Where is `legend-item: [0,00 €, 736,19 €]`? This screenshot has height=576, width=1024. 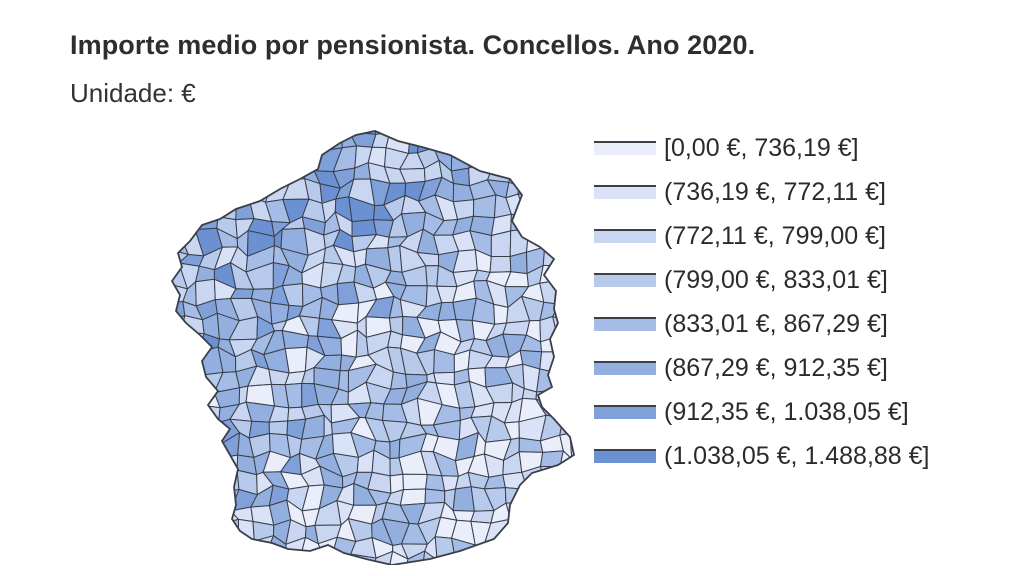 legend-item: [0,00 €, 736,19 €] is located at coordinates (804, 148).